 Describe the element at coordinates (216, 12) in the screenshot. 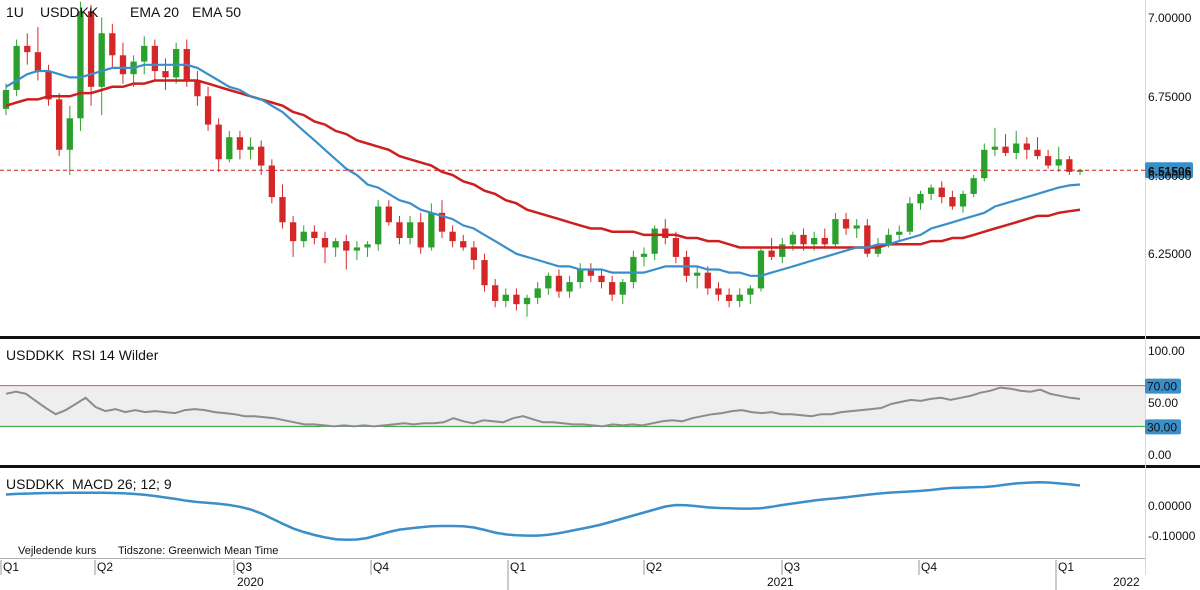

I see `ema50-legend: EMA 50` at that location.